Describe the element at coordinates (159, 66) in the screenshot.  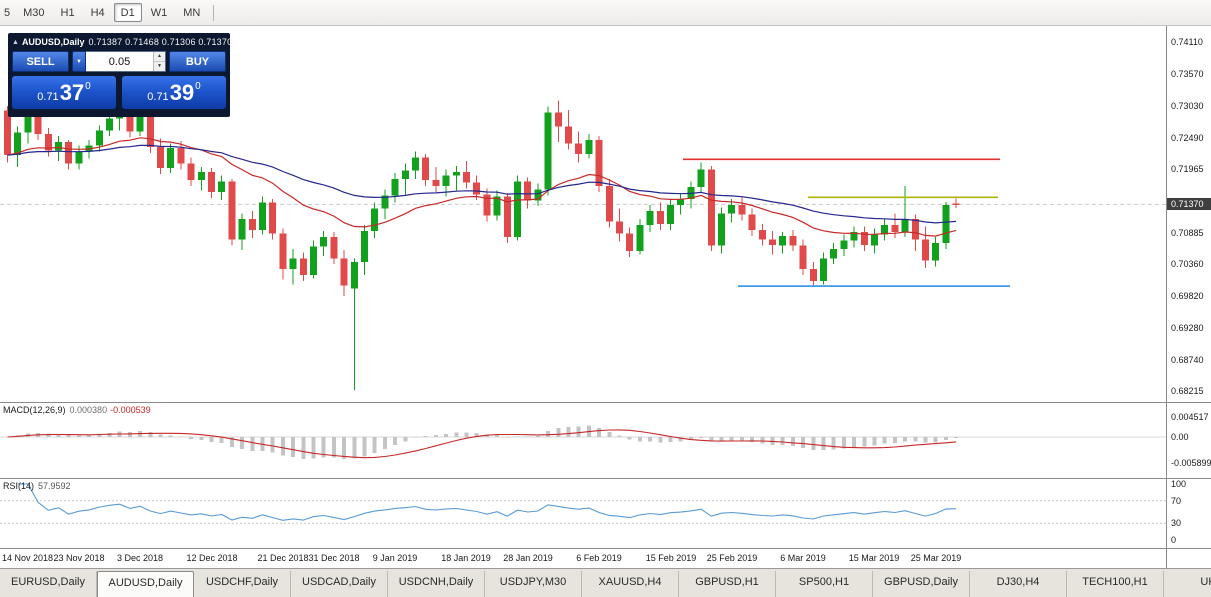
I see `volume-down-icon: ▼` at that location.